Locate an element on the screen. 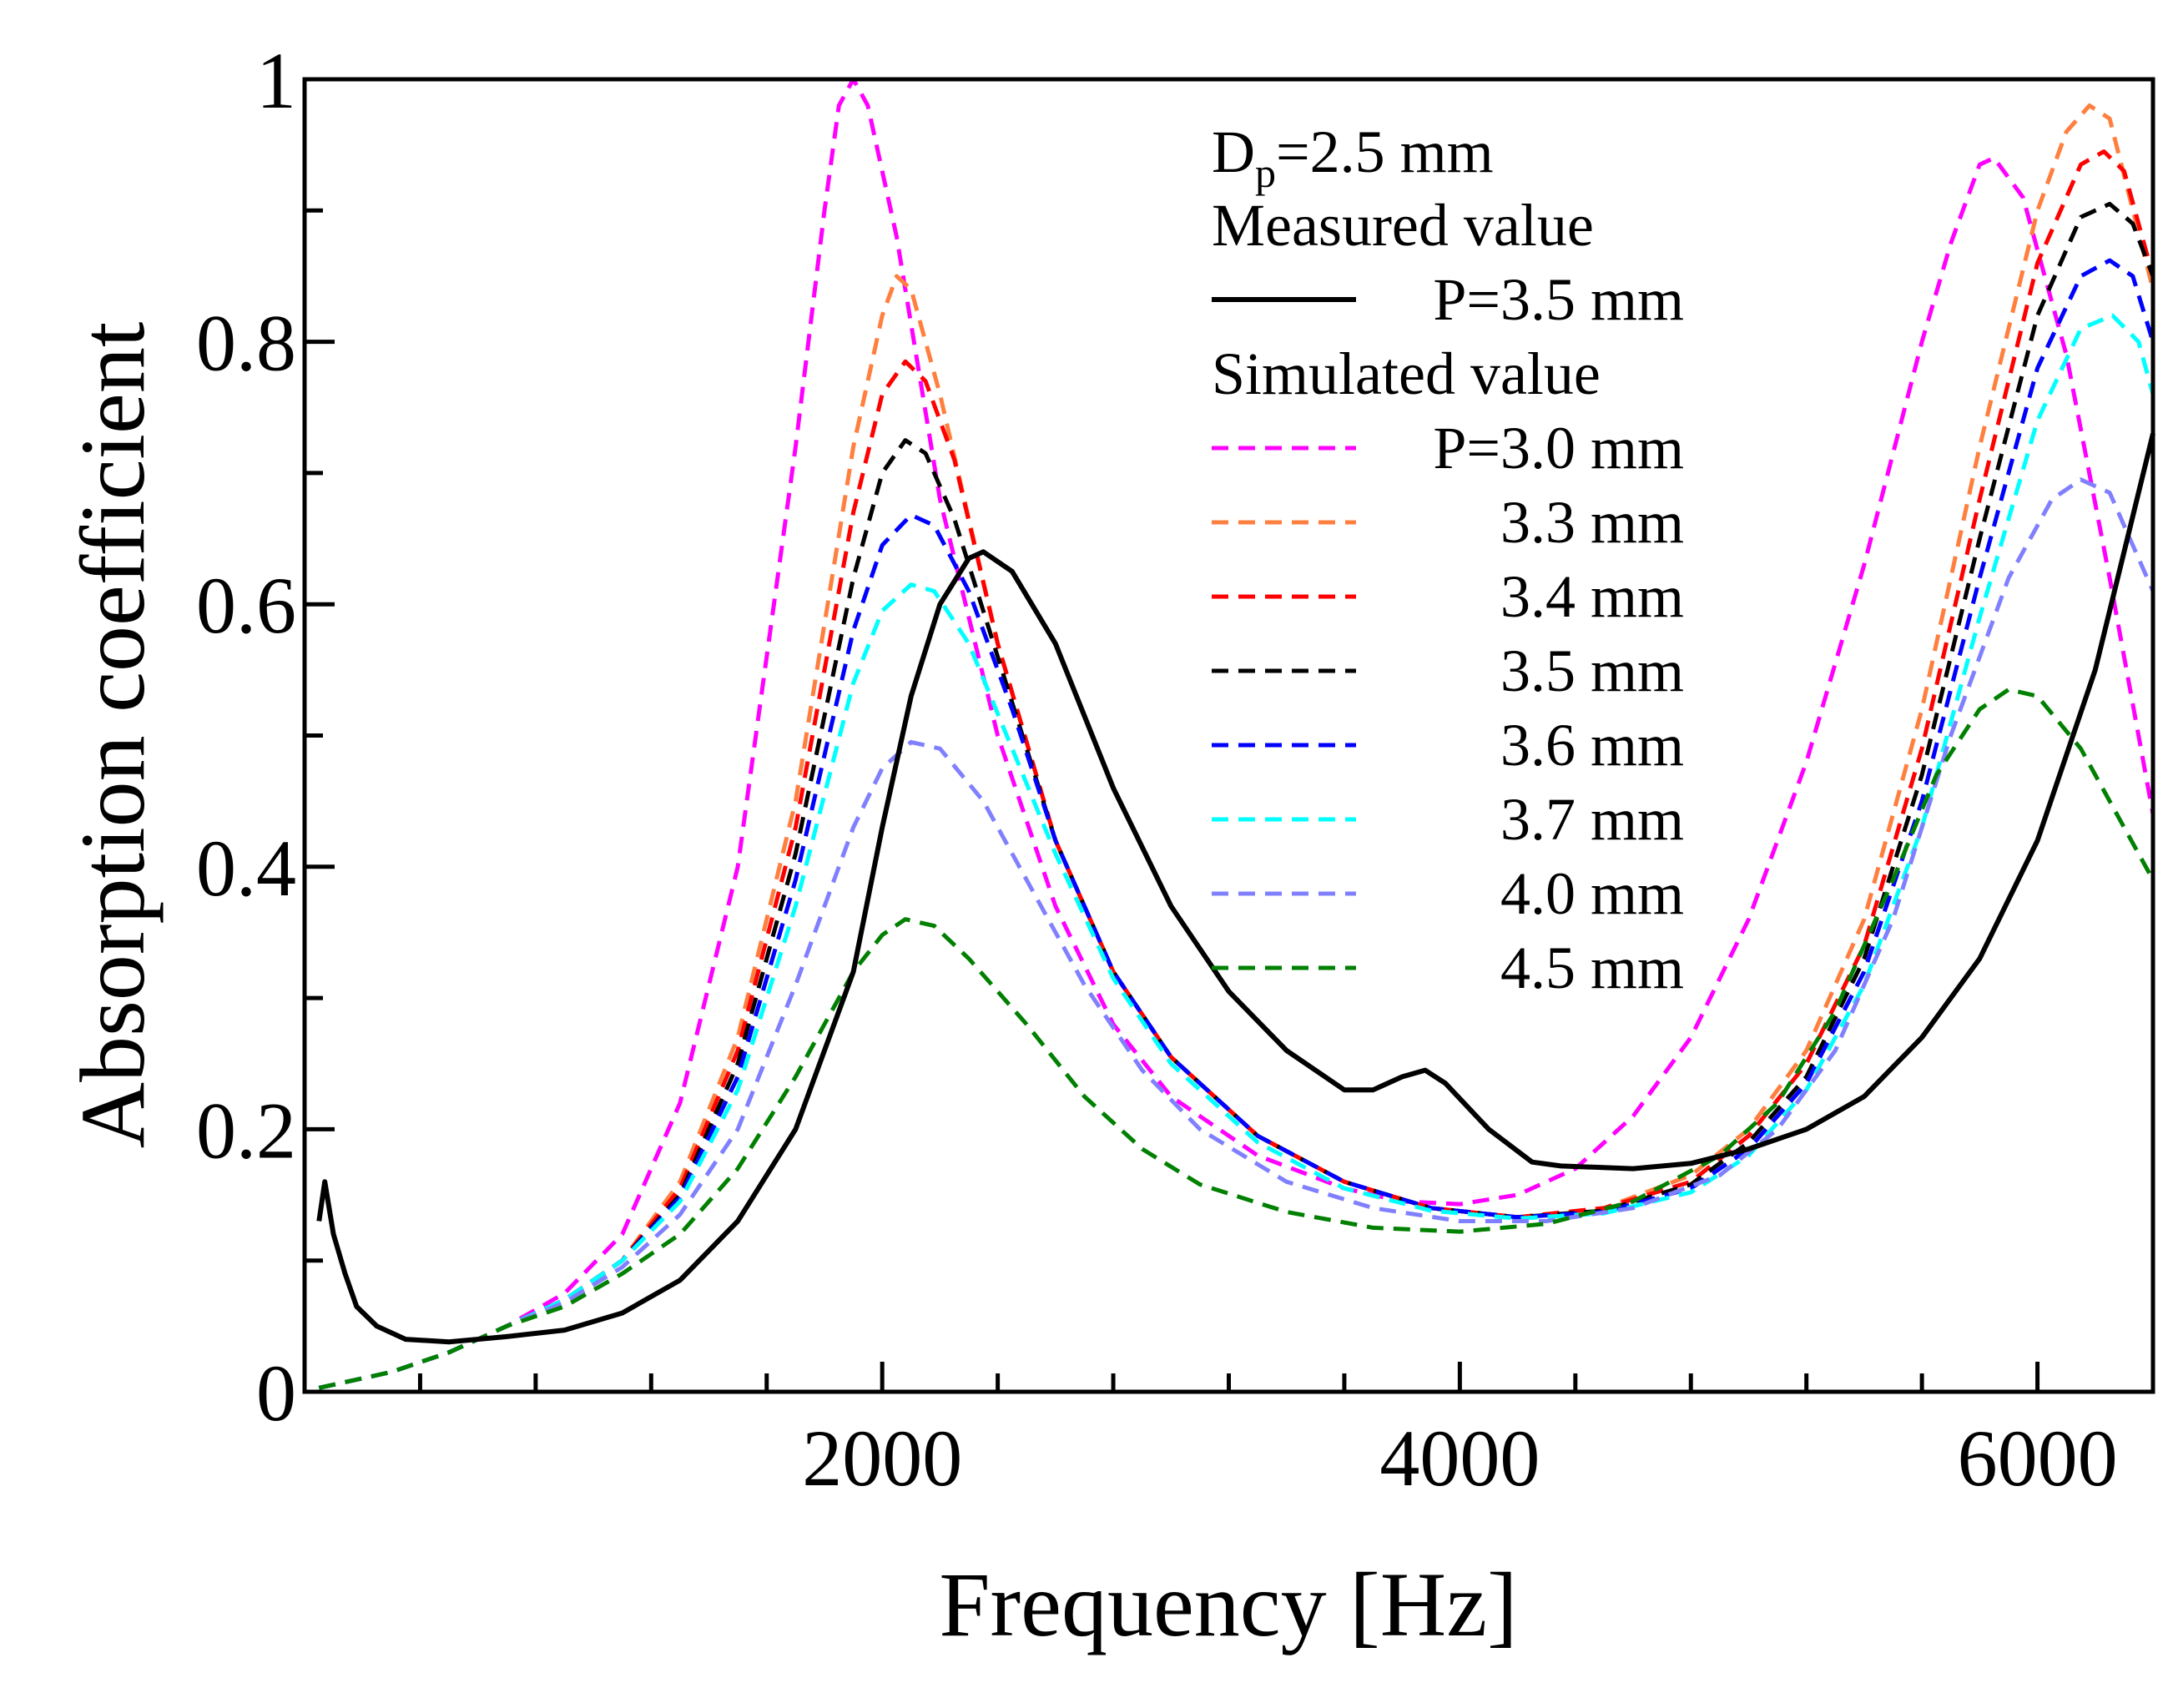 The image size is (2163, 1708). legend-label-4-5-mm: 4.5 mm is located at coordinates (1592, 968).